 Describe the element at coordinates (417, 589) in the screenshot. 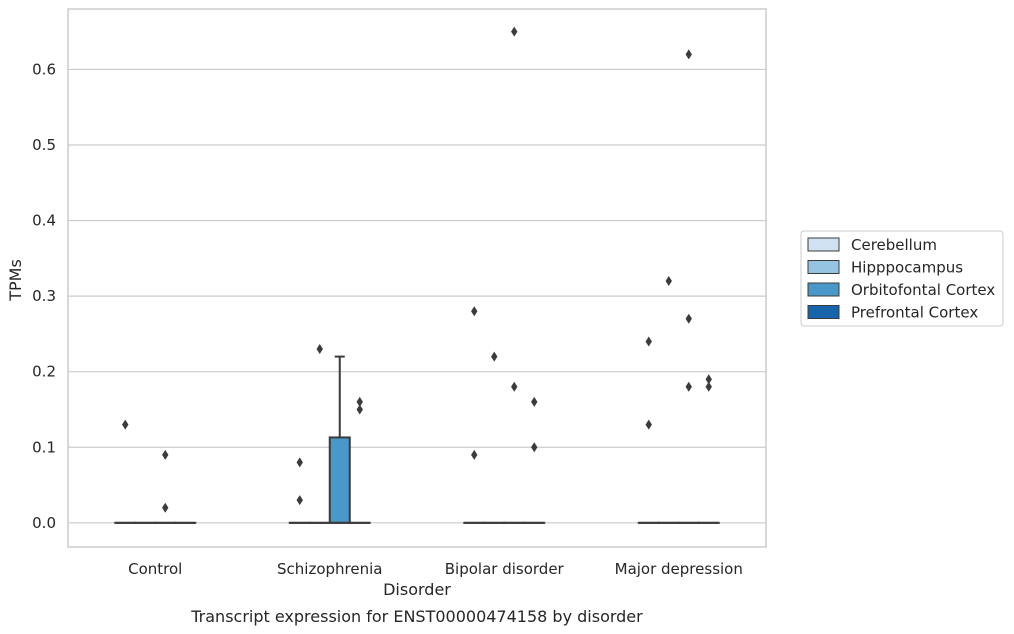

I see `x-axis-label: Disorder` at that location.